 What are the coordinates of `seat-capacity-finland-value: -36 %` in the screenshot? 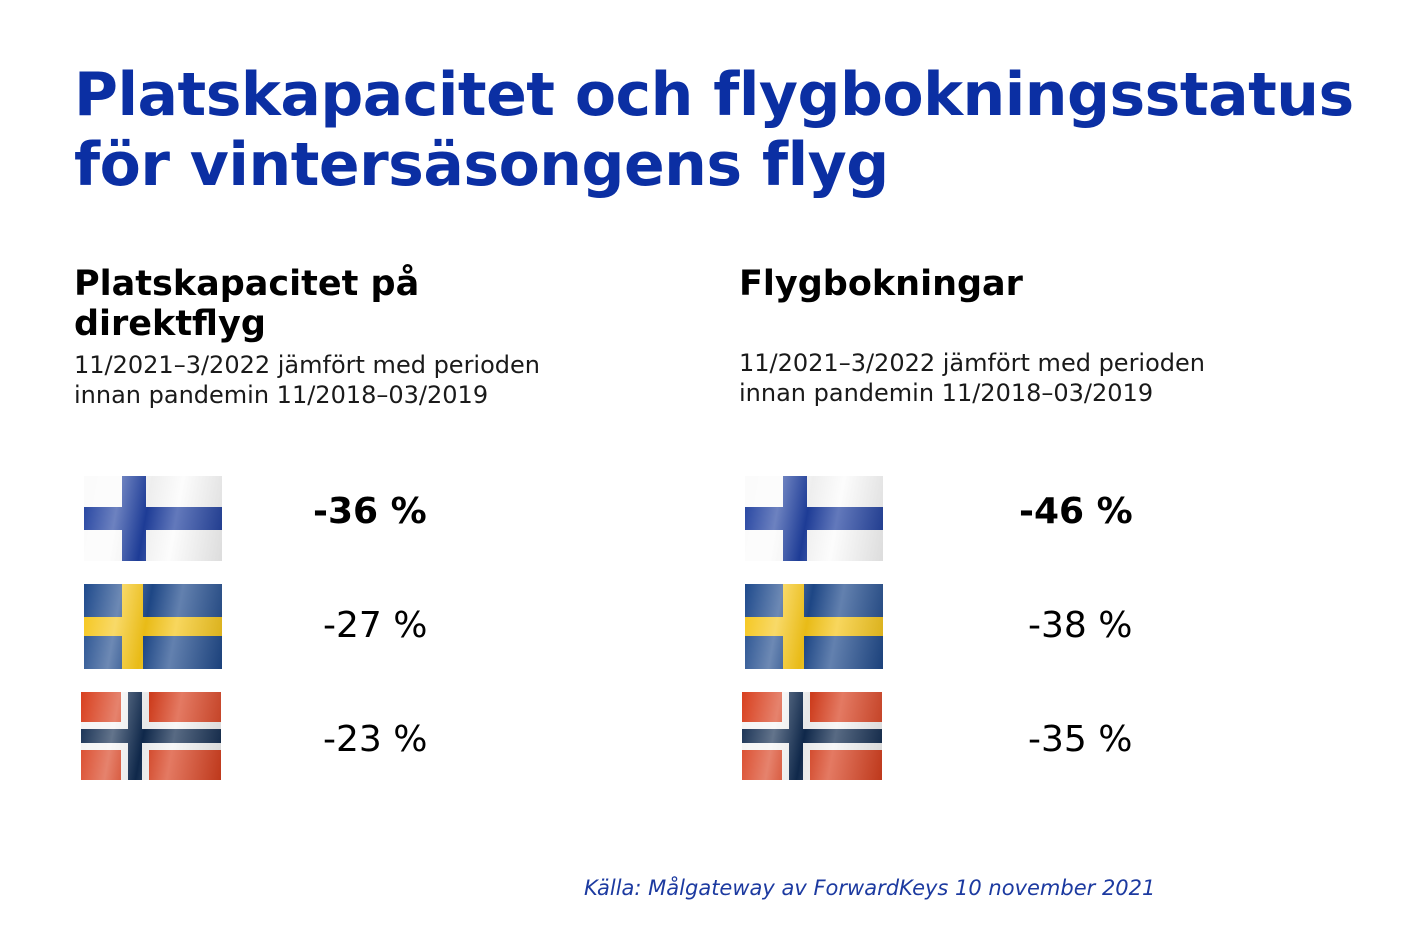 It's located at (370, 511).